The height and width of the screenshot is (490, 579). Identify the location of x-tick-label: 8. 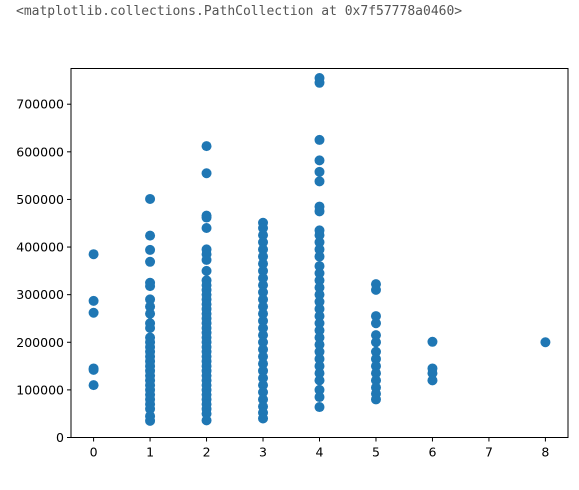
(545, 452).